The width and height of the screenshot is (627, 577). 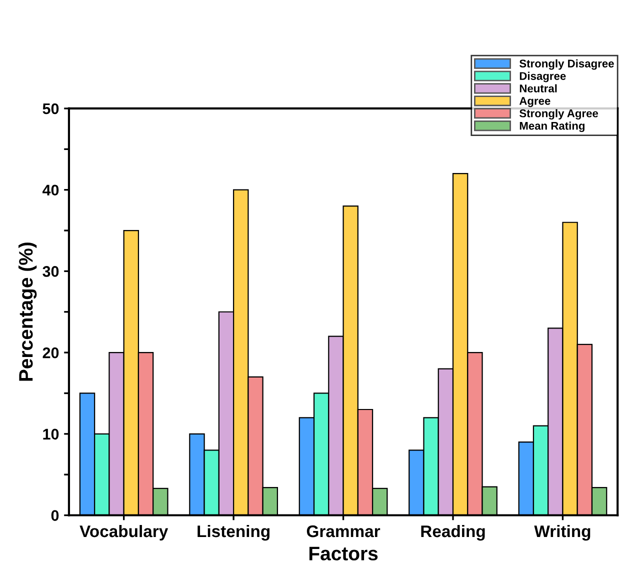 What do you see at coordinates (55, 515) in the screenshot?
I see `y-tick-label: 0` at bounding box center [55, 515].